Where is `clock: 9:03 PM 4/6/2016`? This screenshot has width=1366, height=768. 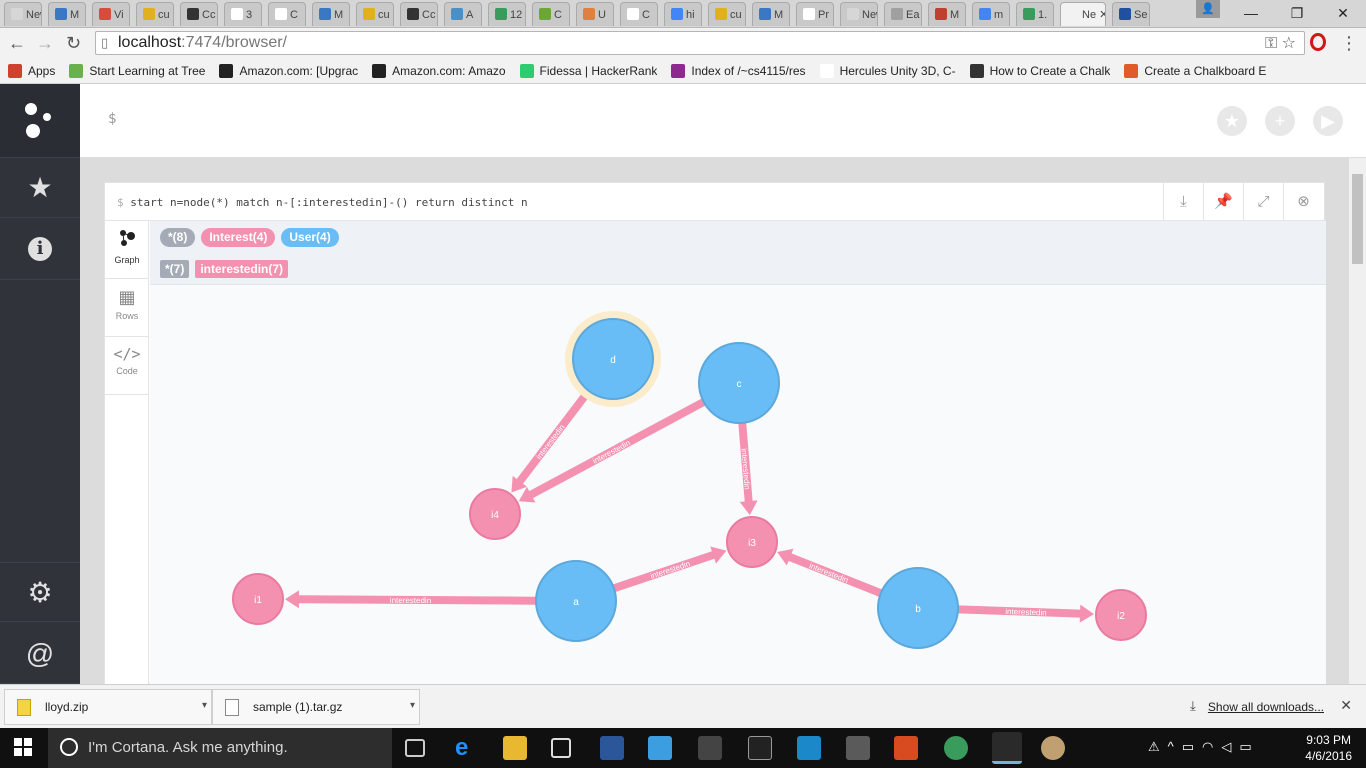
clock: 9:03 PM 4/6/2016 is located at coordinates (1328, 748).